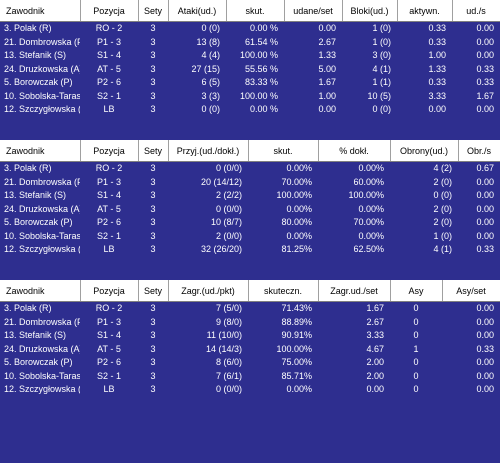 The height and width of the screenshot is (463, 500). I want to click on table-cell: 55.56 %, so click(261, 68).